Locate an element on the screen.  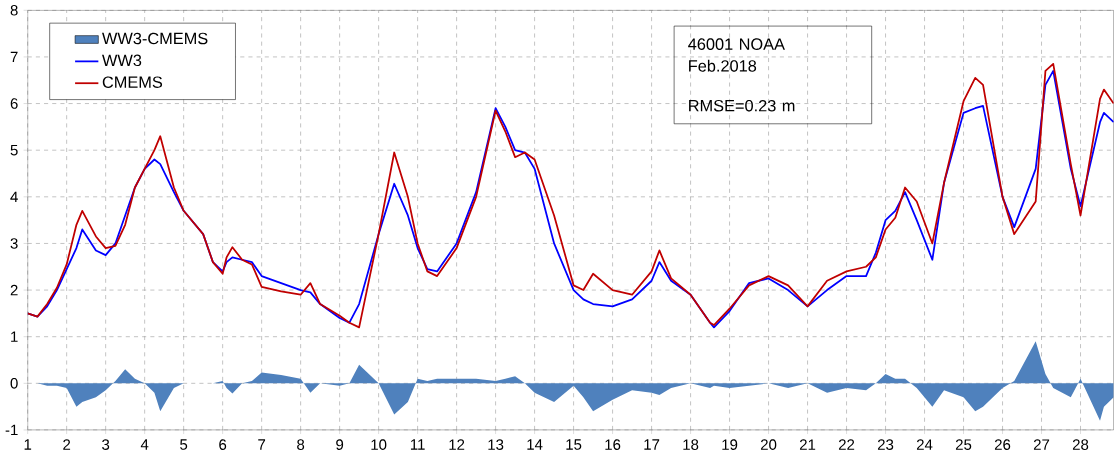
x-tick-label: 21 is located at coordinates (807, 444).